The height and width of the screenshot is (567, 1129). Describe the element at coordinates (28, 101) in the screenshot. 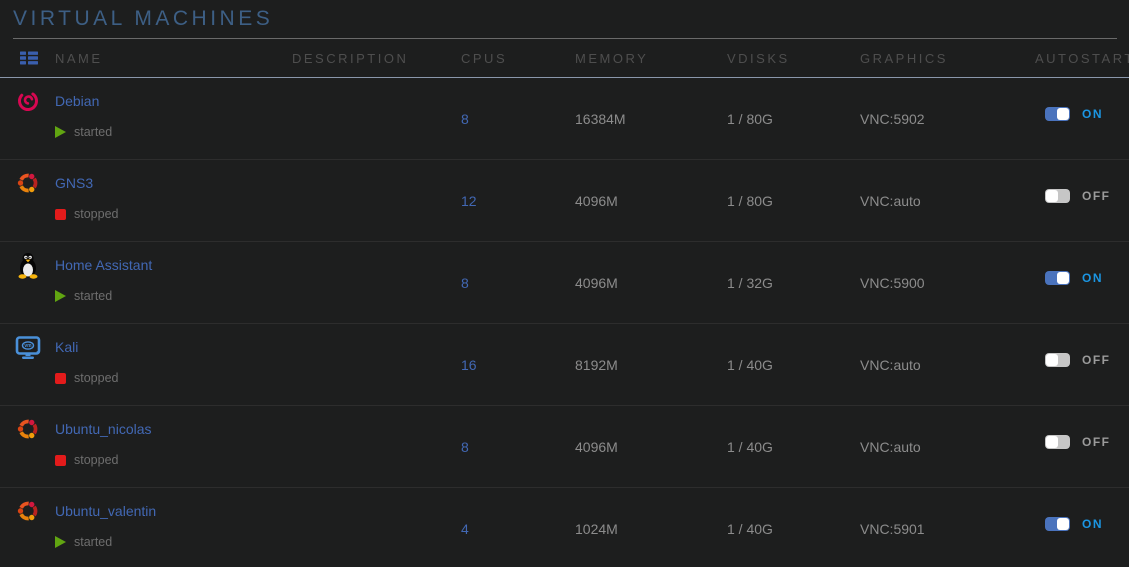

I see `debian-icon` at that location.